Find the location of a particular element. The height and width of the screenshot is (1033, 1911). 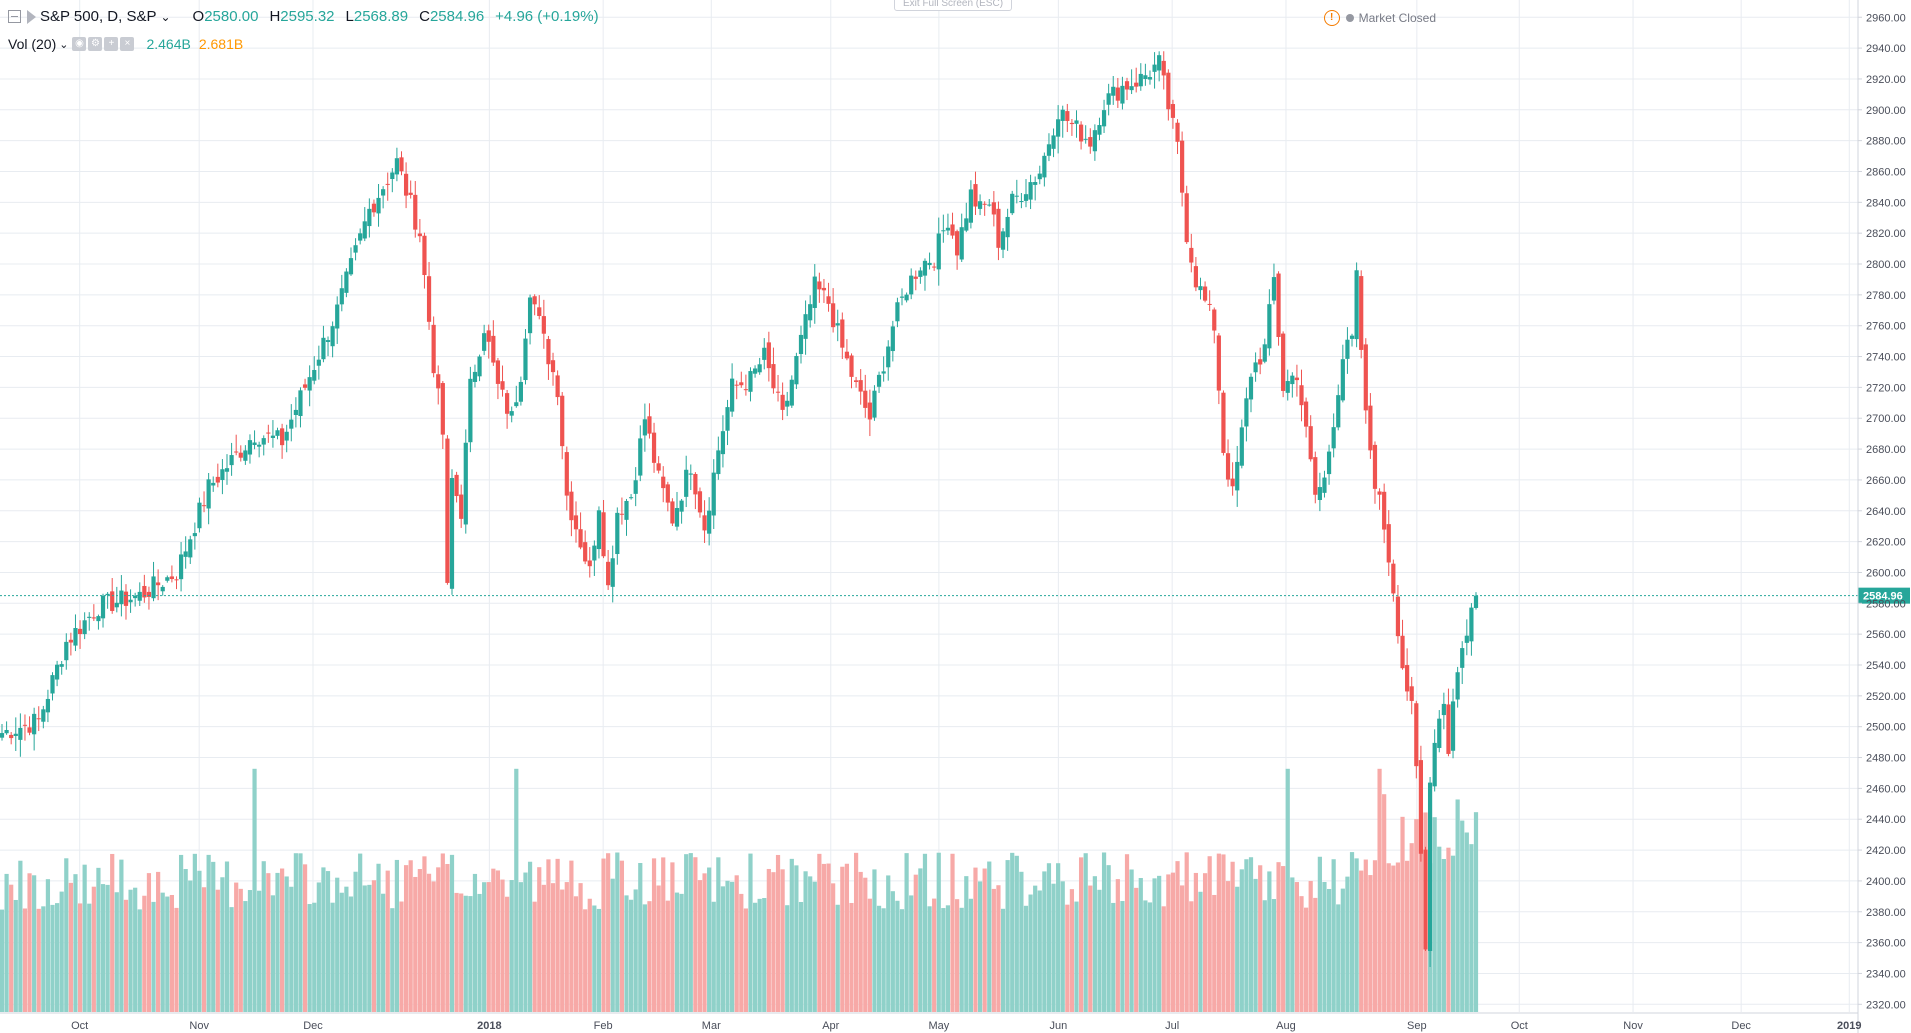

flag-icon is located at coordinates (31, 16).